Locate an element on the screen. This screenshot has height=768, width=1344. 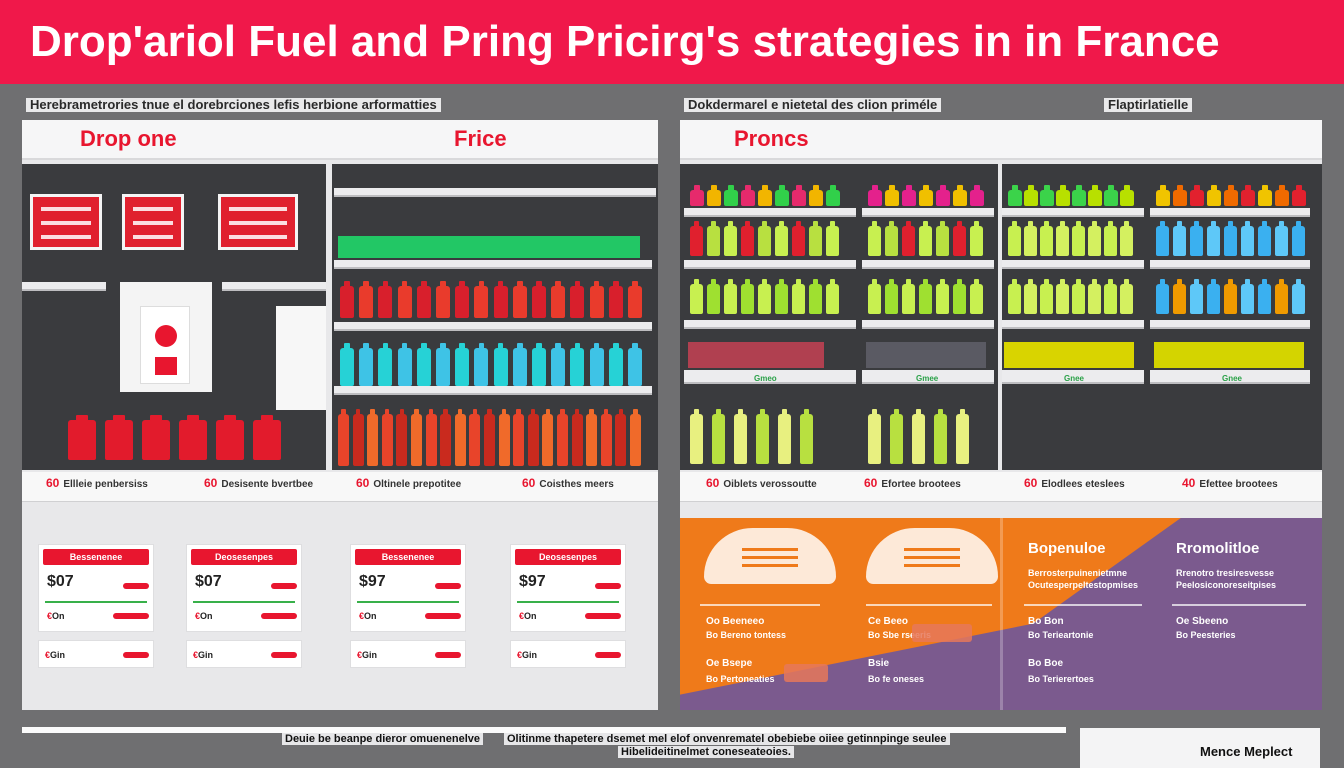
promo-item-sub: Bo Peesteries is located at coordinates (1206, 635).